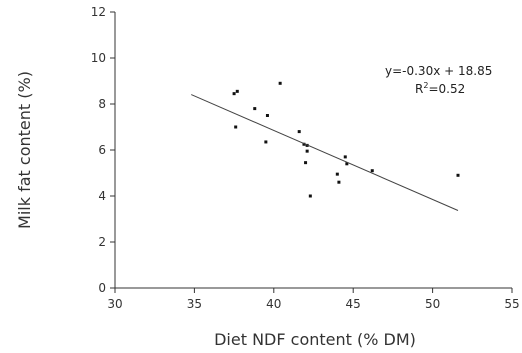  I want to click on x-tick-label: 50, so click(432, 304).